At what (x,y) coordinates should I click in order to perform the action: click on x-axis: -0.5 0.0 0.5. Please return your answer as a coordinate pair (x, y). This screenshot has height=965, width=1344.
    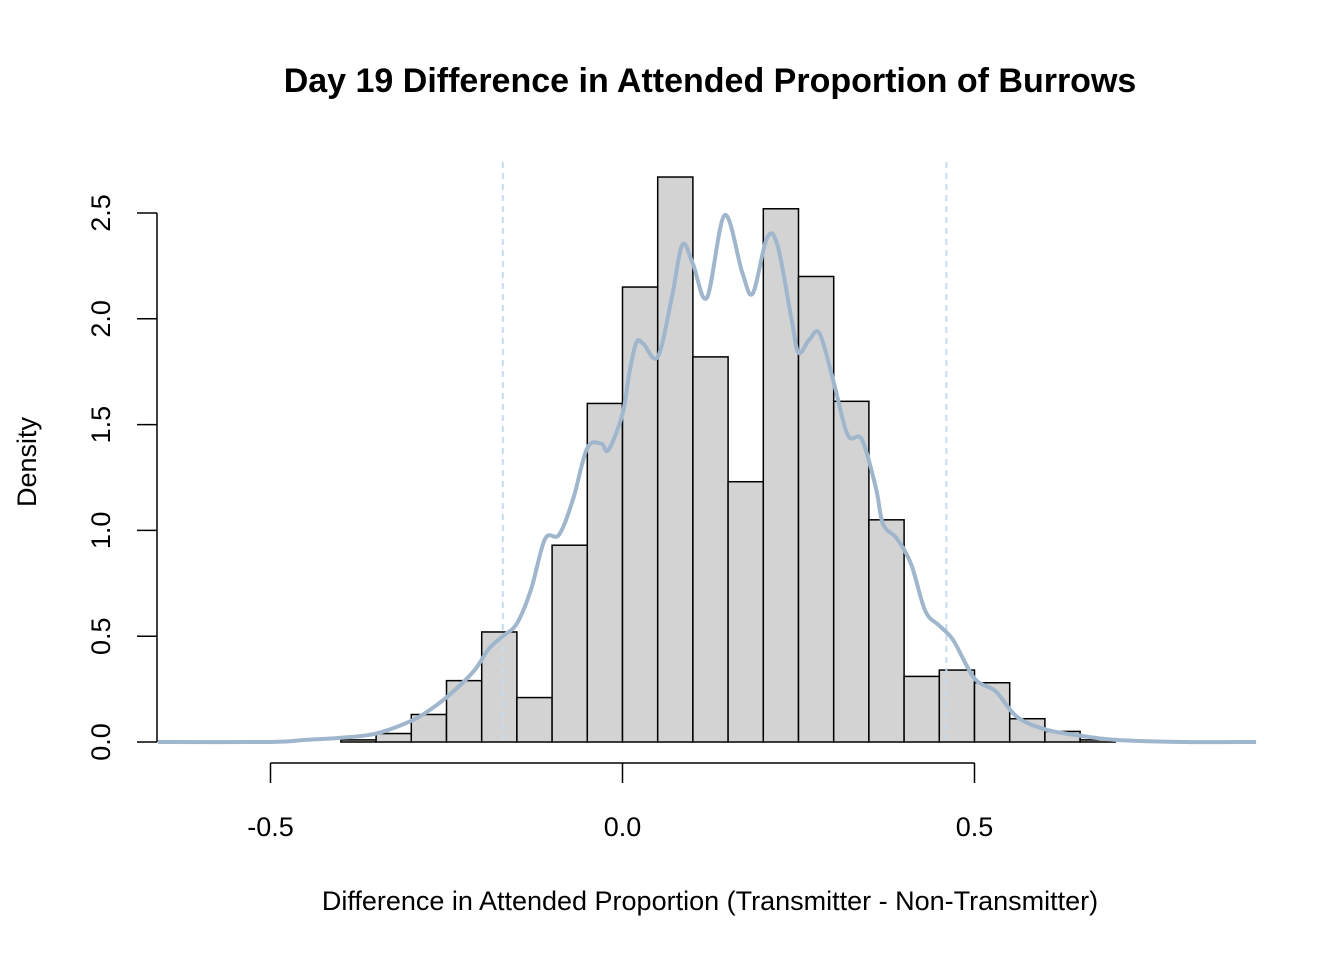
    Looking at the image, I should click on (620, 802).